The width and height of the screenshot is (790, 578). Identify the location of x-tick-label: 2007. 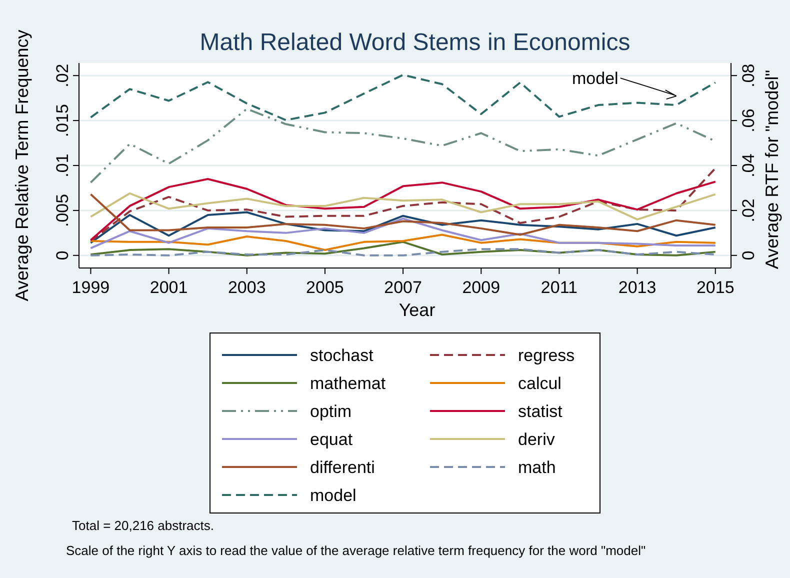
(403, 287).